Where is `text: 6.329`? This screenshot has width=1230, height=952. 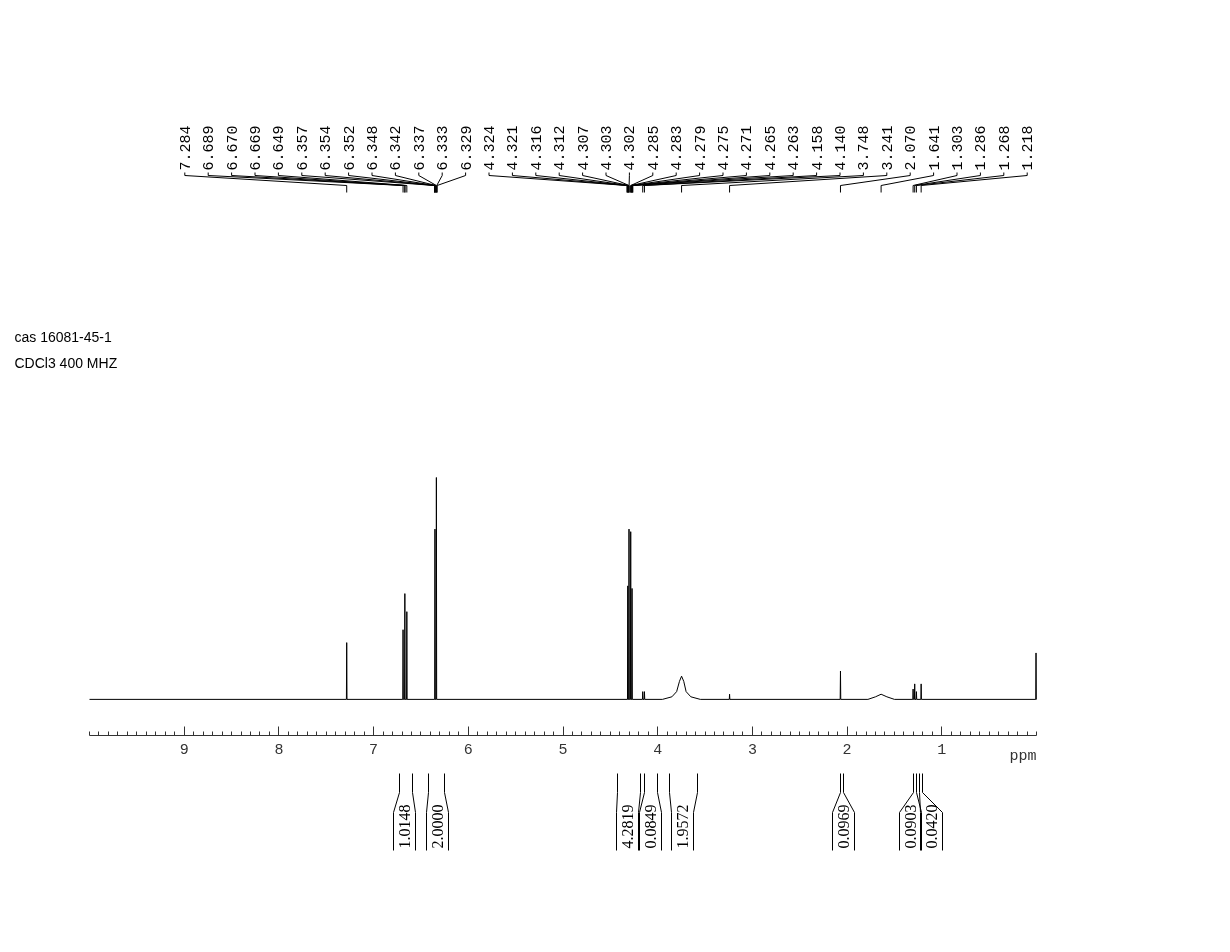
text: 6.329 is located at coordinates (467, 148).